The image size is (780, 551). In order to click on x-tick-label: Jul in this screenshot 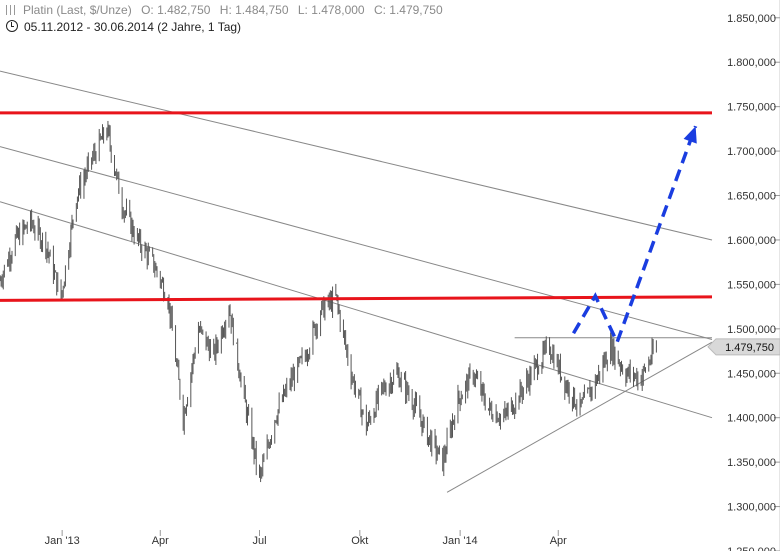, I will do `click(259, 541)`.